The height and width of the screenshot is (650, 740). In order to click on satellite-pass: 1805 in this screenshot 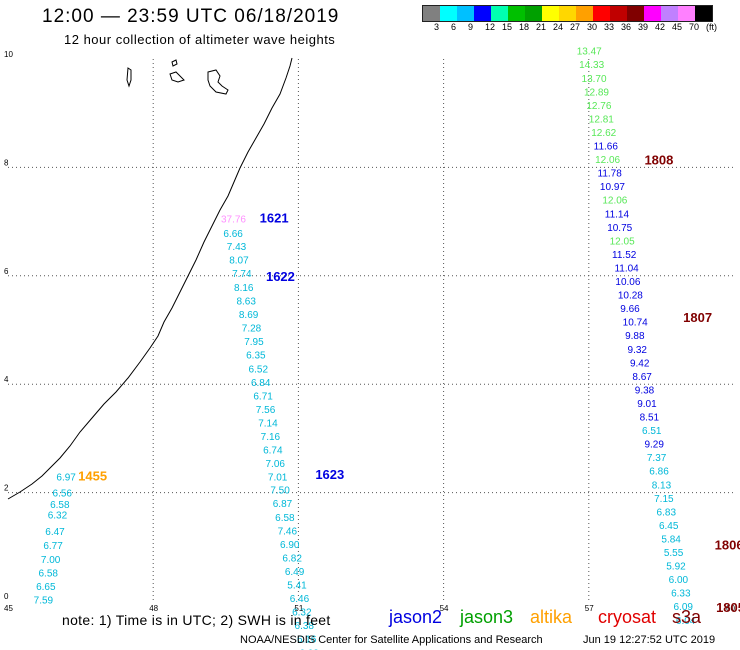, I will do `click(728, 607)`.